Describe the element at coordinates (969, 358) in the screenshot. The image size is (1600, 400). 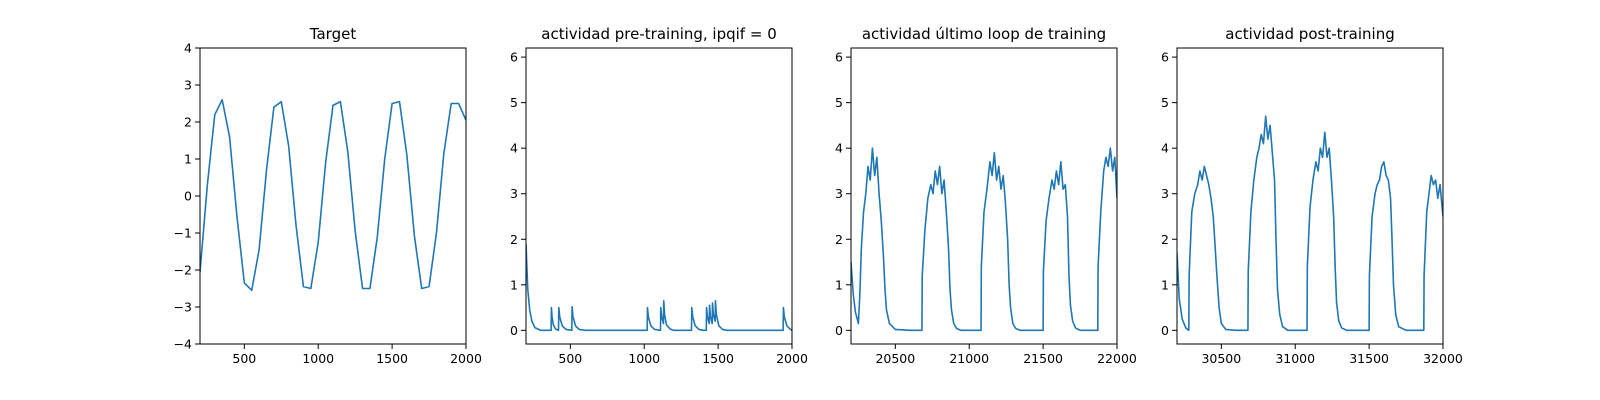
I see `x-tick-label: 21000` at that location.